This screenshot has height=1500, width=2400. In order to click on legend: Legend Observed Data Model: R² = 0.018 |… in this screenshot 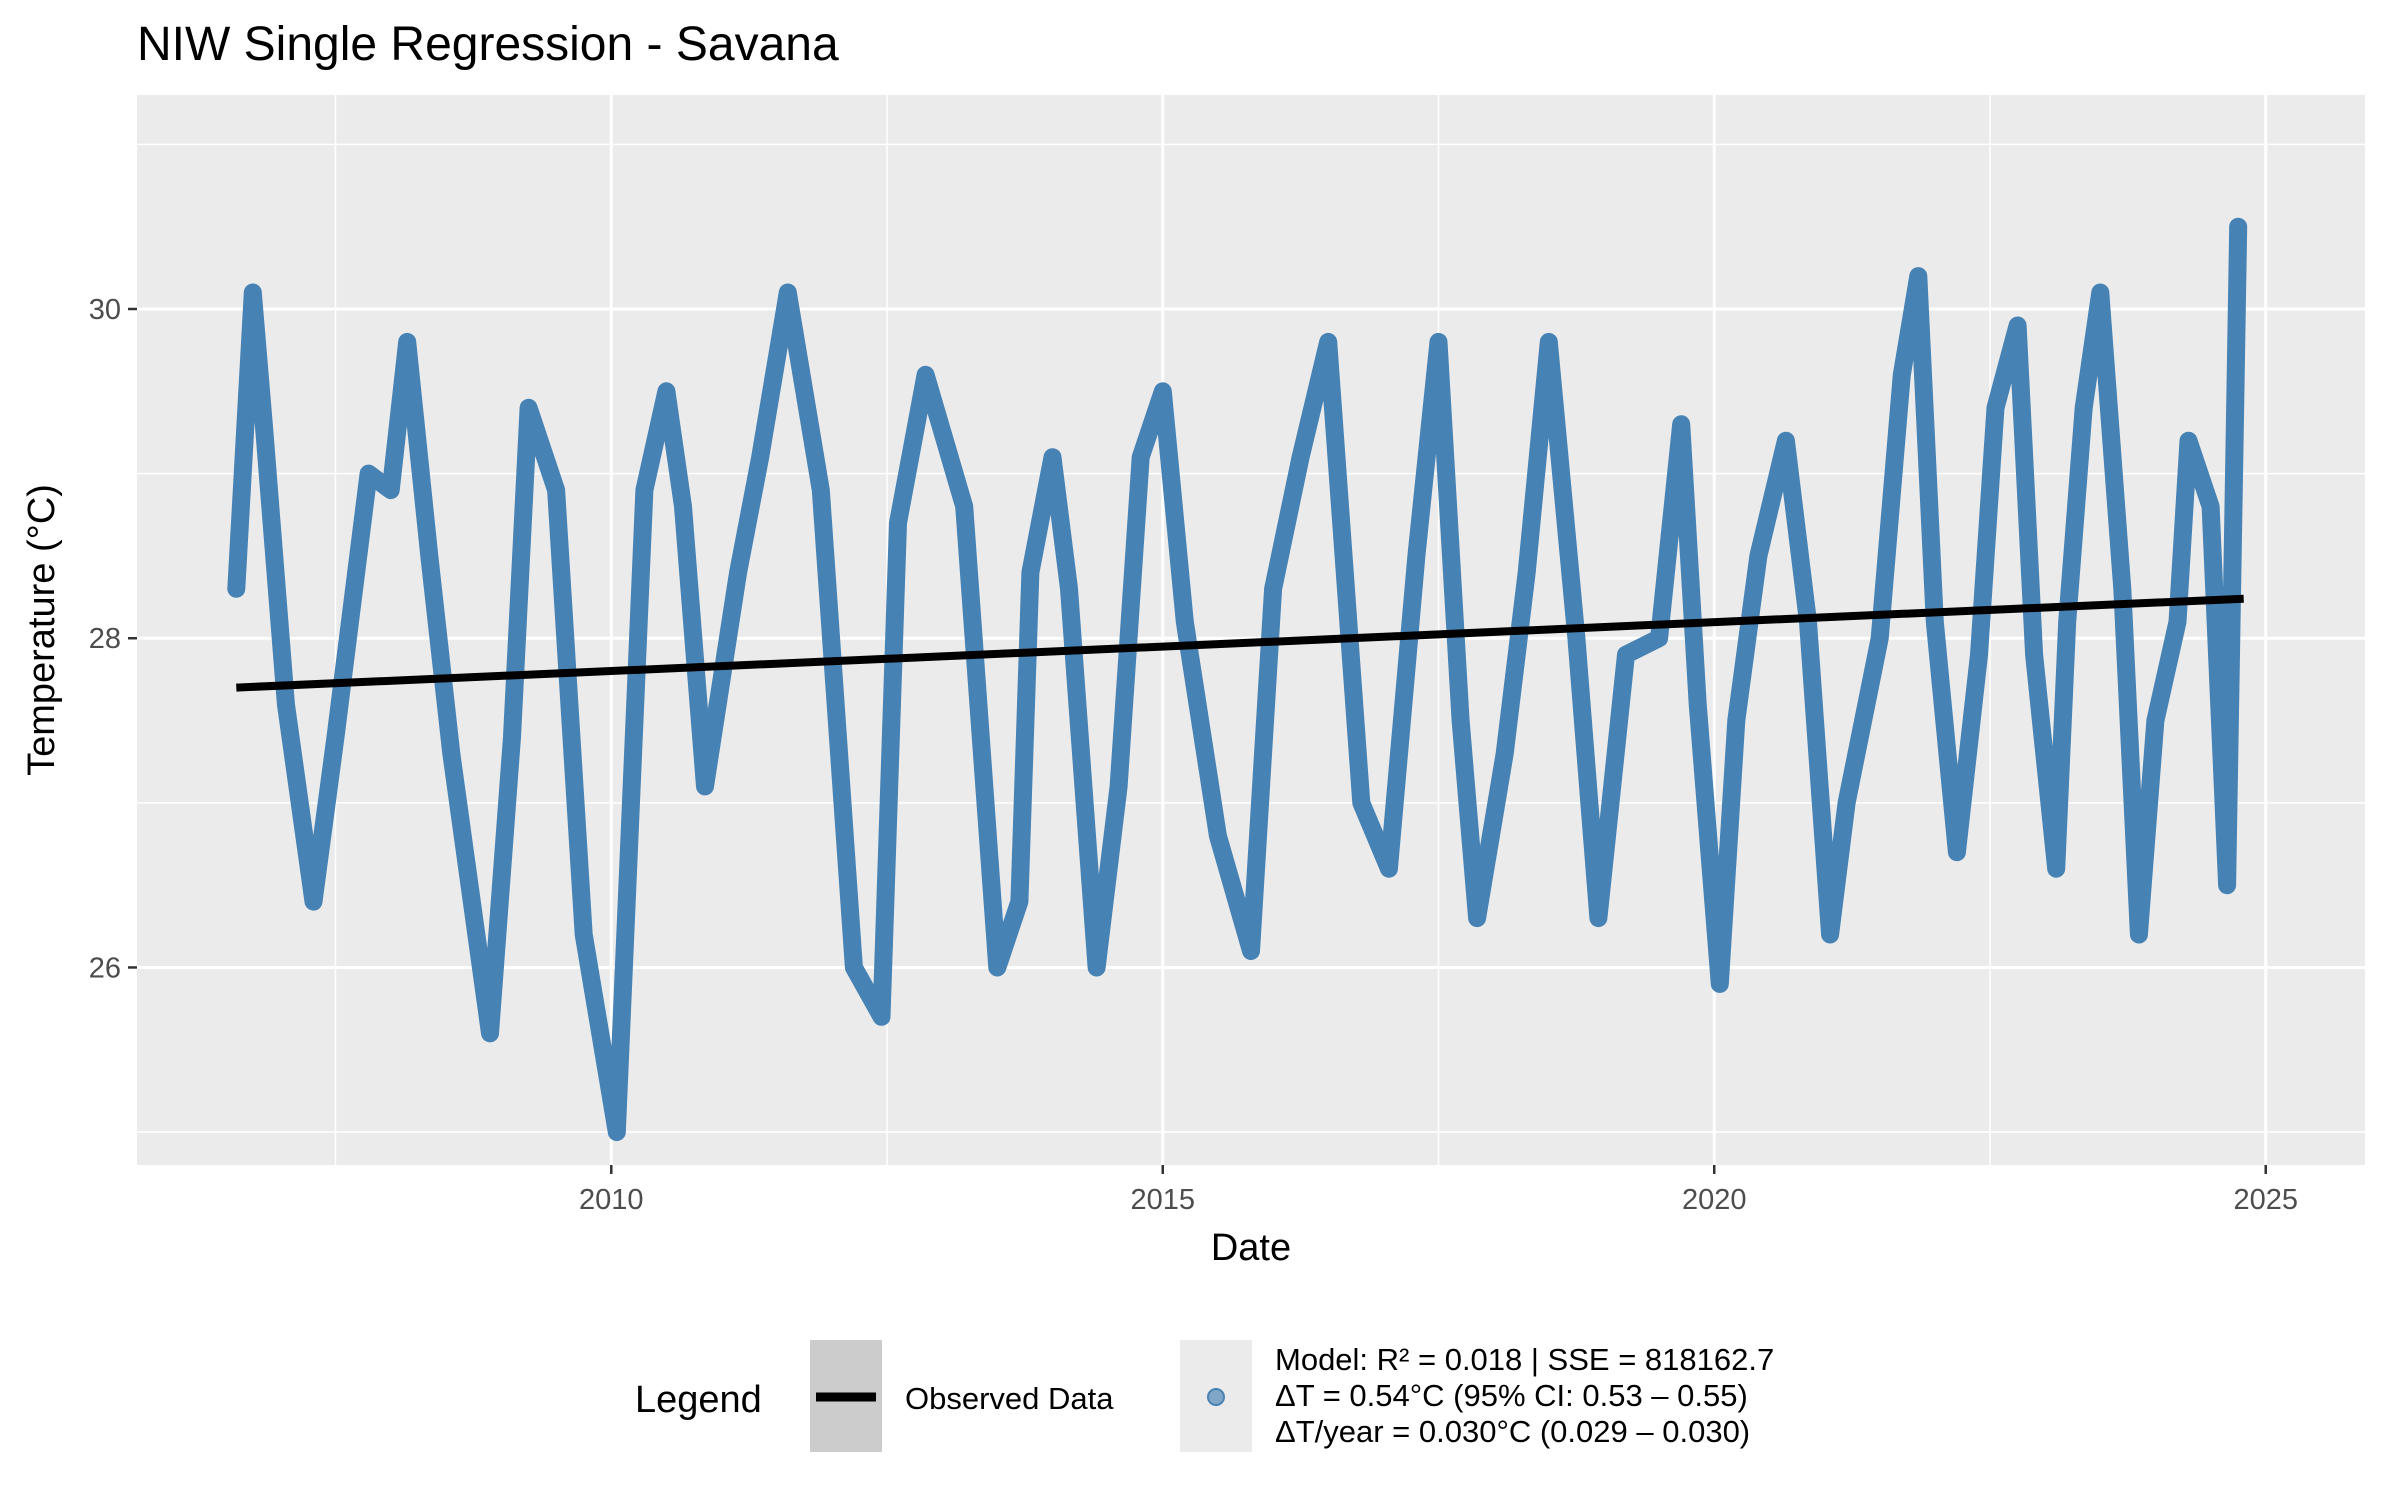, I will do `click(1204, 1396)`.